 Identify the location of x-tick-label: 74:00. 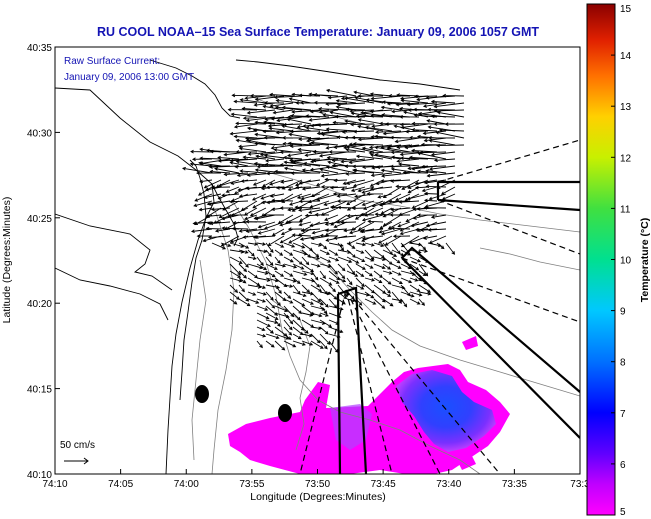
(186, 484).